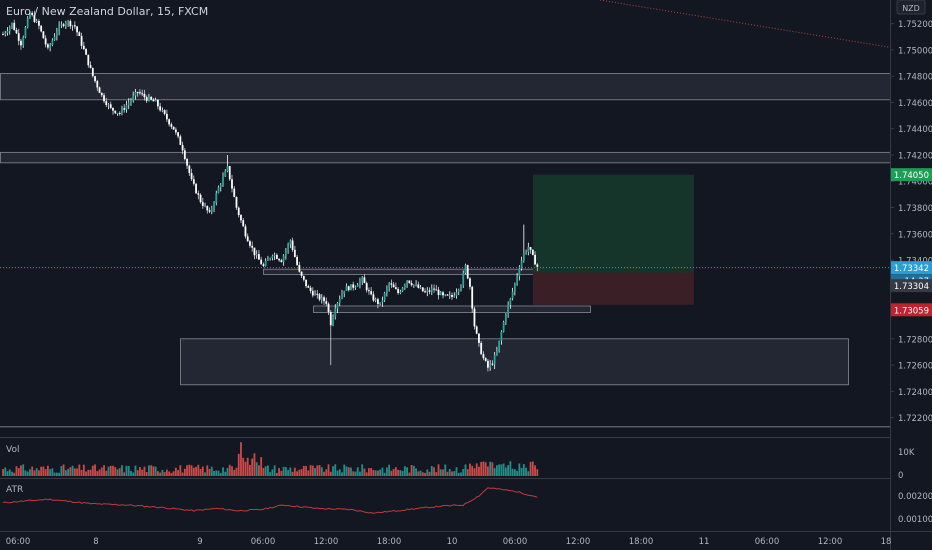  What do you see at coordinates (613, 288) in the screenshot?
I see `stop-zone` at bounding box center [613, 288].